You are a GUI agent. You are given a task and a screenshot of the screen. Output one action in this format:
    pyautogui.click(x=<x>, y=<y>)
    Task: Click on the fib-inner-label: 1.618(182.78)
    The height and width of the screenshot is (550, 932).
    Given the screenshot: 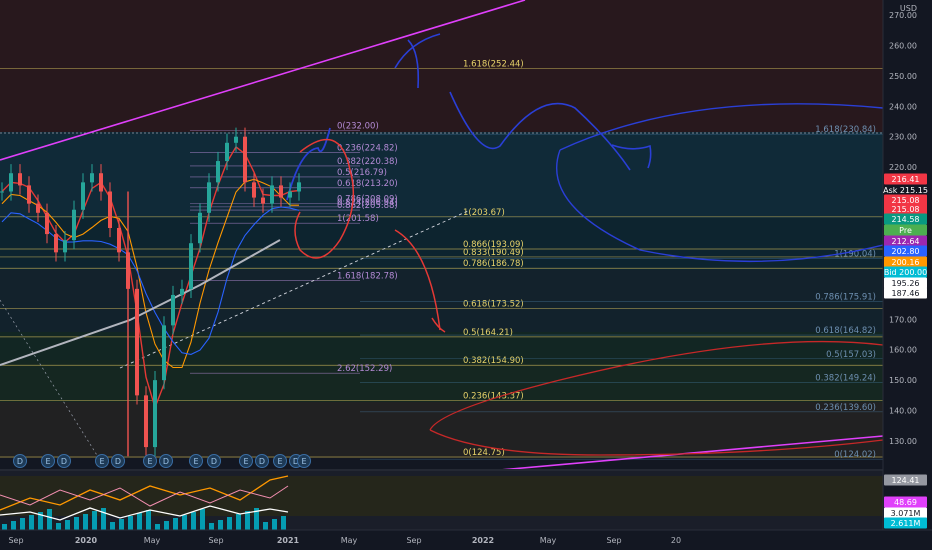 What is the action you would take?
    pyautogui.click(x=367, y=276)
    